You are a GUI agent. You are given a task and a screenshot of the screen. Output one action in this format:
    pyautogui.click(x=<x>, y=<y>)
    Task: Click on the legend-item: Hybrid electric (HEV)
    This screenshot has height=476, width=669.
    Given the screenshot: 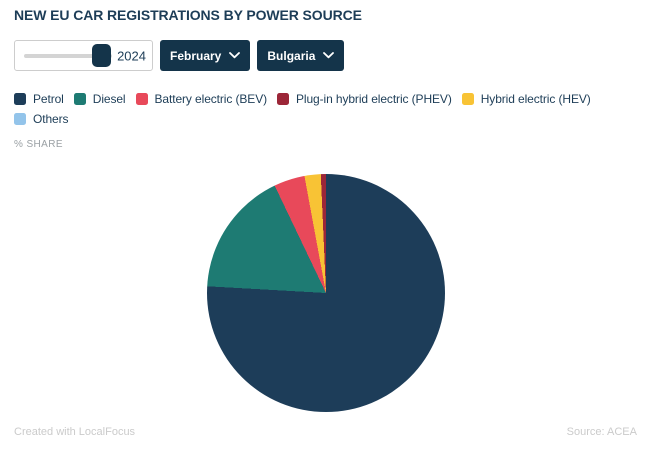 What is the action you would take?
    pyautogui.click(x=526, y=99)
    